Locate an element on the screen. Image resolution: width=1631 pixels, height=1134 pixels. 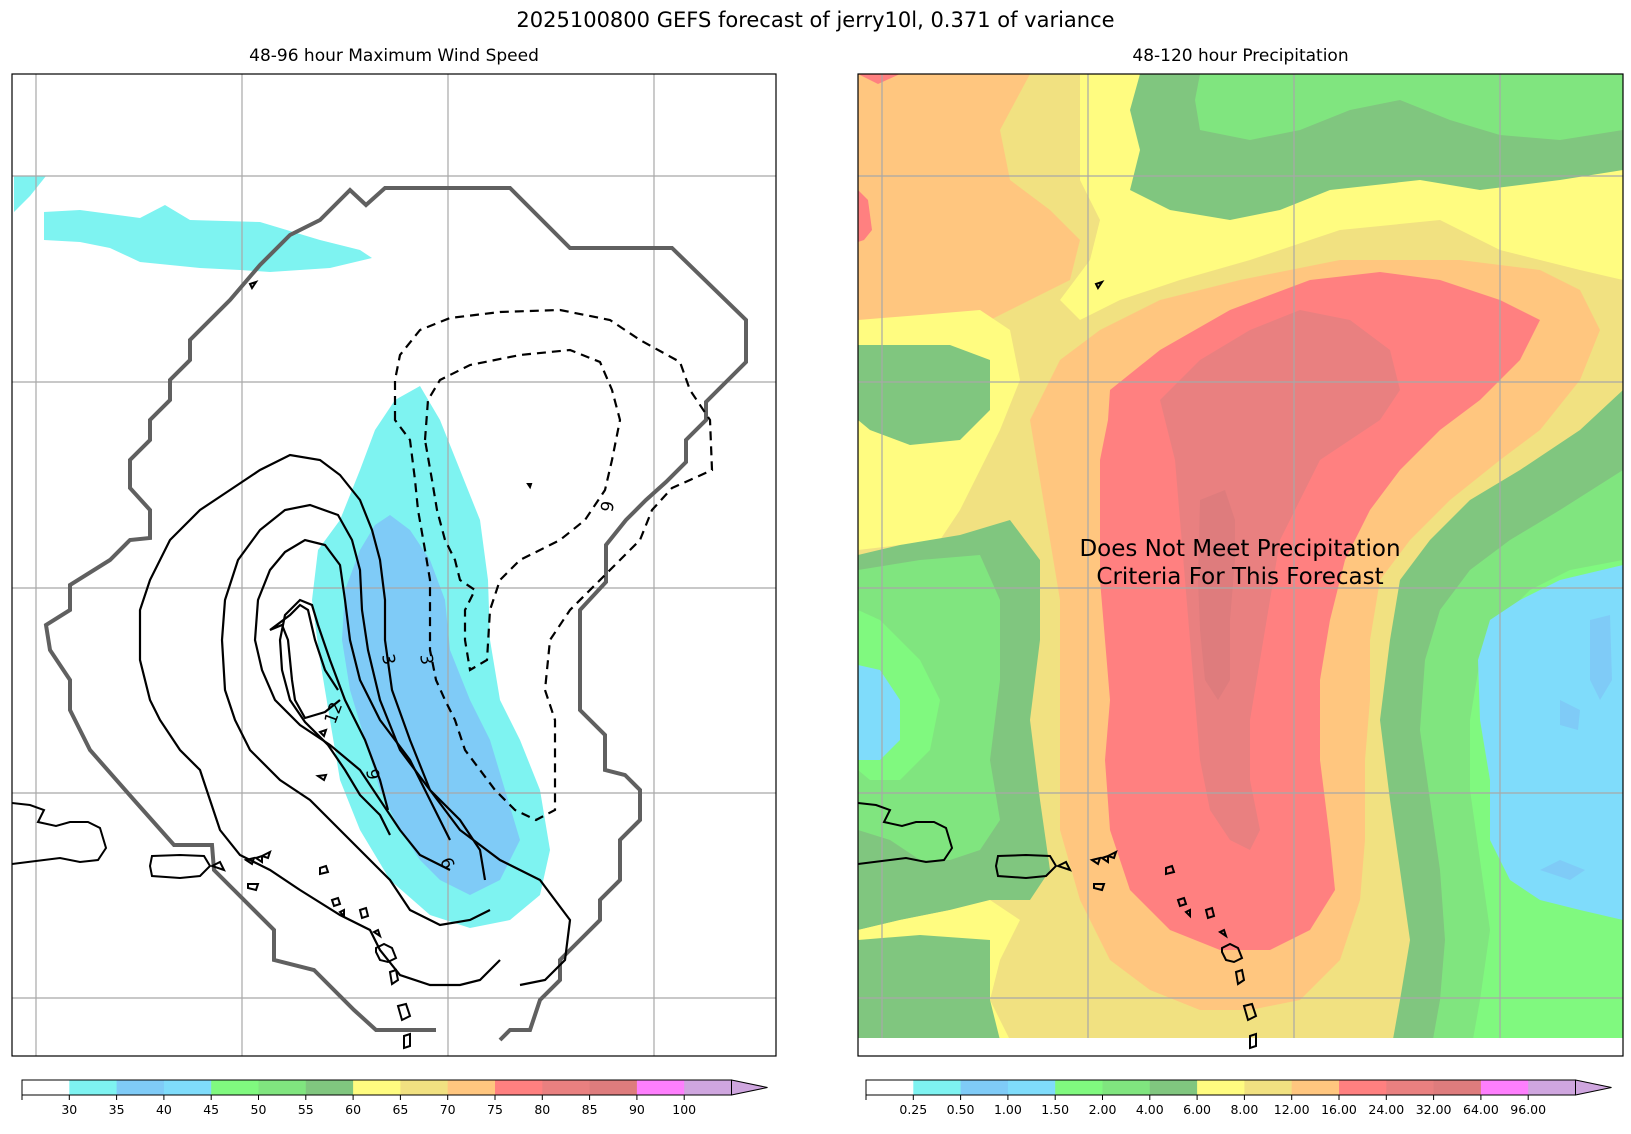
wind-colorbar-tick-label: 85 is located at coordinates (590, 1109).